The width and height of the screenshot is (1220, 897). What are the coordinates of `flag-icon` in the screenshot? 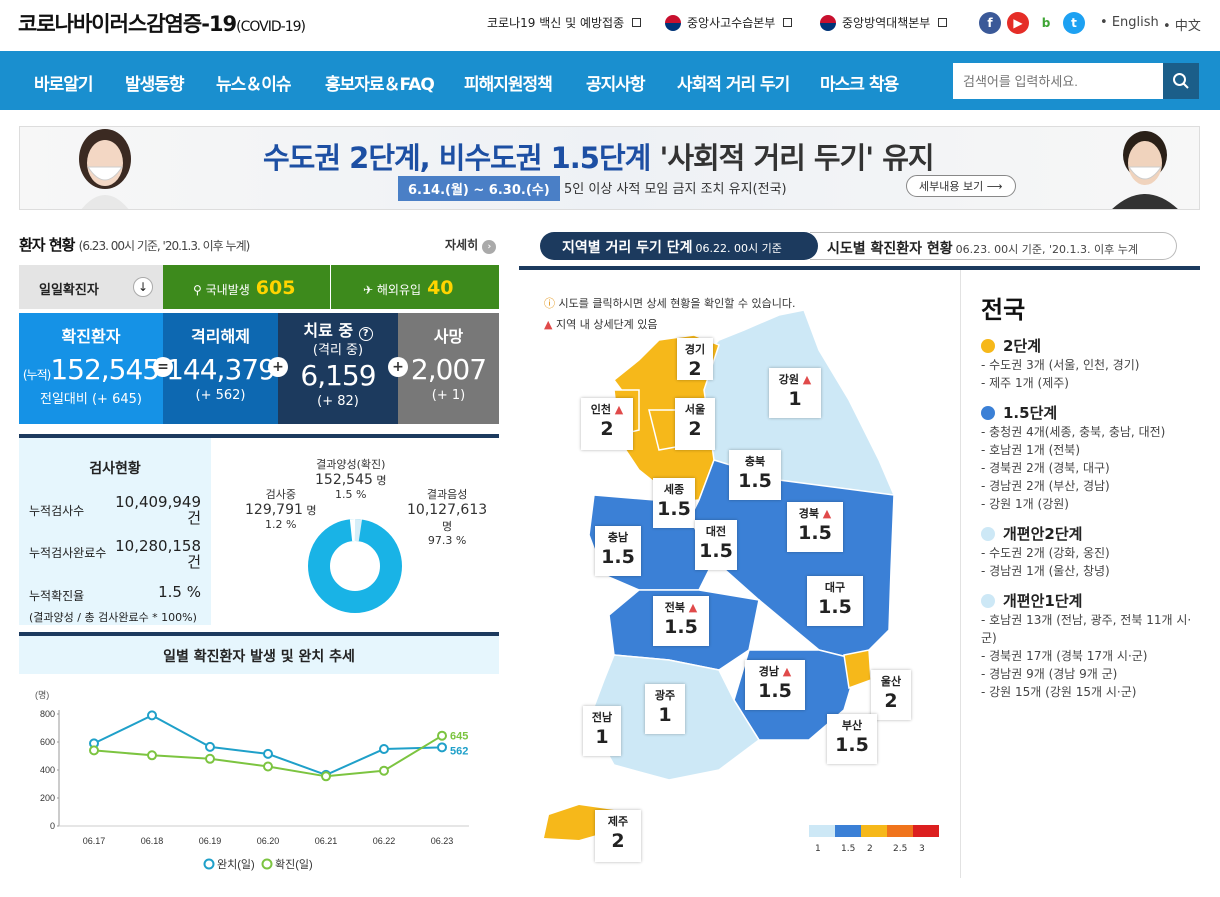 It's located at (673, 22).